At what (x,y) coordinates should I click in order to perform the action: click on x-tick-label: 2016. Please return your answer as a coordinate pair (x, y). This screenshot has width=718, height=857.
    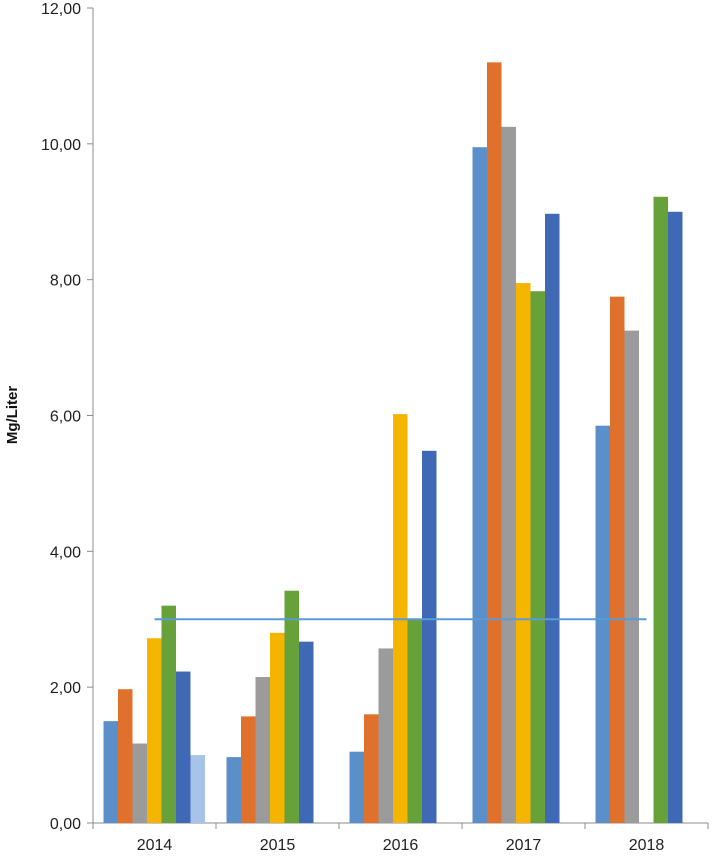
    Looking at the image, I should click on (401, 845).